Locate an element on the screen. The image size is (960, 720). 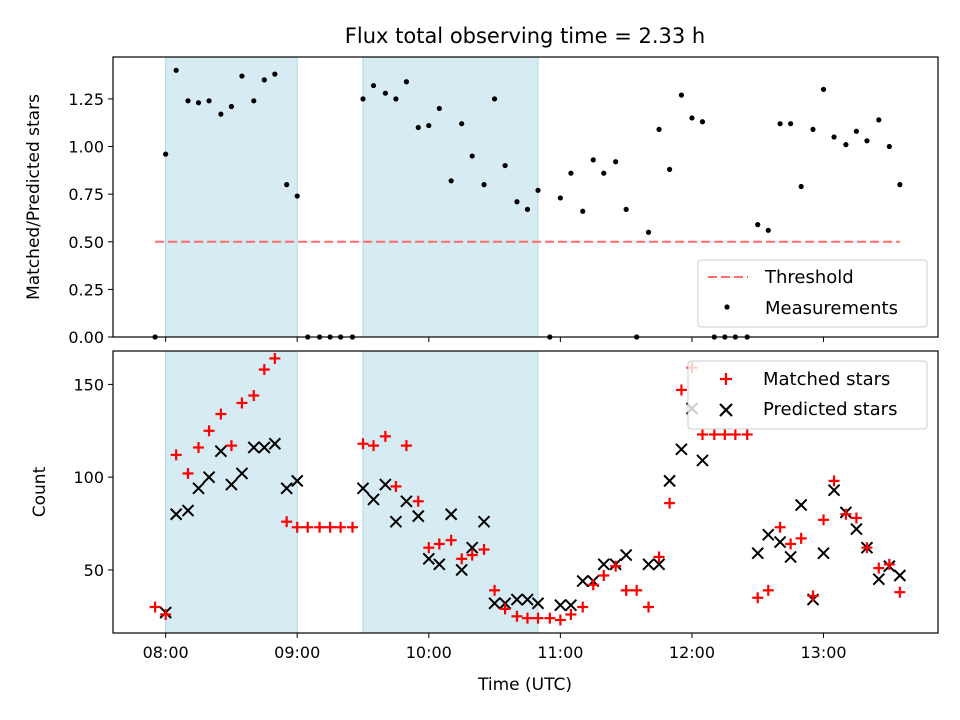
top-legend: Threshold Measurements is located at coordinates (812, 293).